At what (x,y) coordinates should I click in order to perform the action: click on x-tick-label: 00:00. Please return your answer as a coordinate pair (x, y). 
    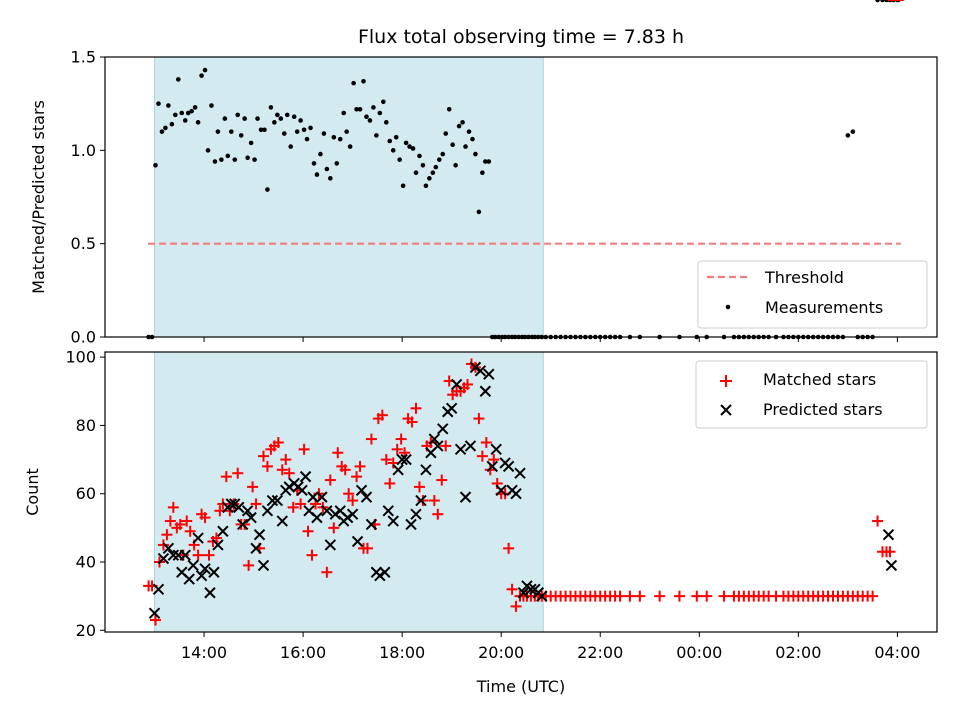
    Looking at the image, I should click on (699, 652).